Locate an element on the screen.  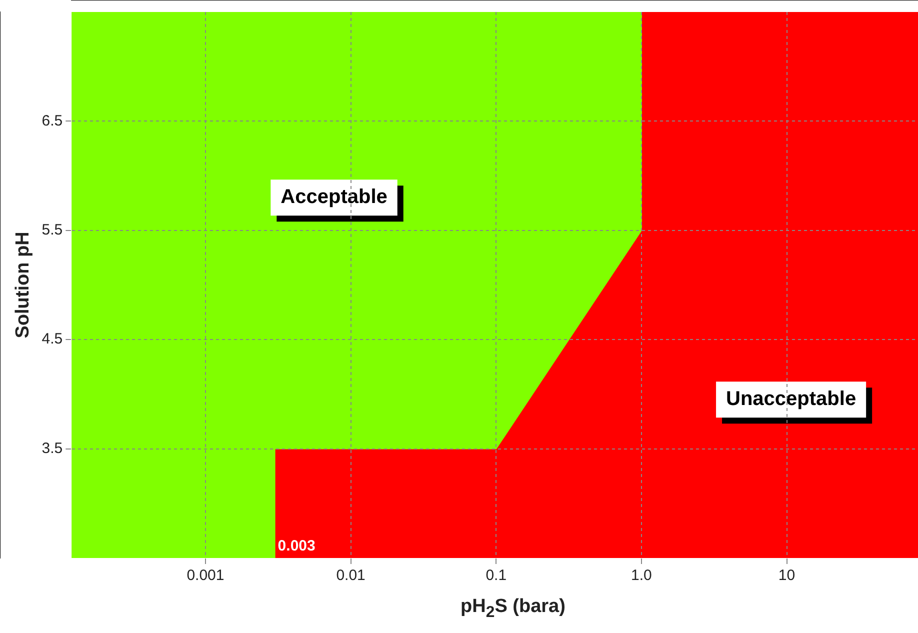
x-tick-label: 1.0 is located at coordinates (641, 575).